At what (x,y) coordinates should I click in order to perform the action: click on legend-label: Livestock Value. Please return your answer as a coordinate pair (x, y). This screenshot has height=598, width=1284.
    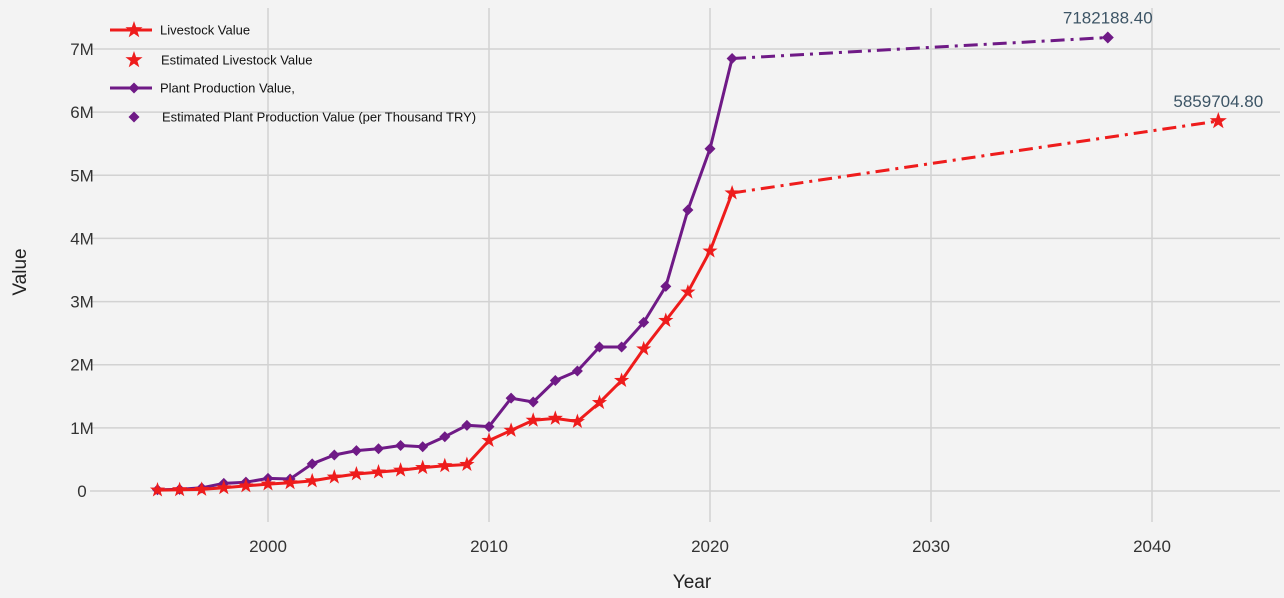
    Looking at the image, I should click on (205, 30).